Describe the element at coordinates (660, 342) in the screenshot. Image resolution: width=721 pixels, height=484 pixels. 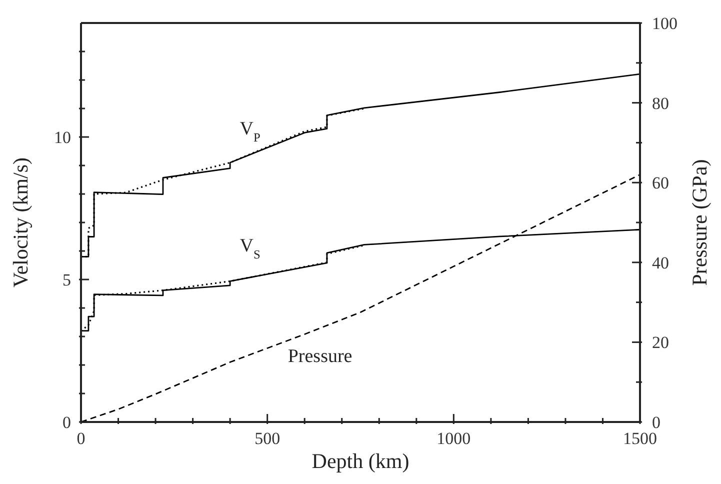
I see `y2-tick-label: 20` at that location.